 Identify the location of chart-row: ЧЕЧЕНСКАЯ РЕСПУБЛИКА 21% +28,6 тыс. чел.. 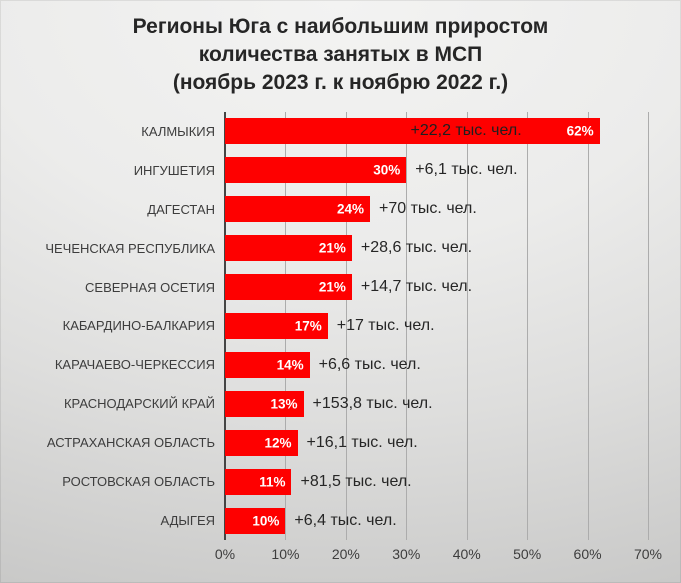
(324, 248).